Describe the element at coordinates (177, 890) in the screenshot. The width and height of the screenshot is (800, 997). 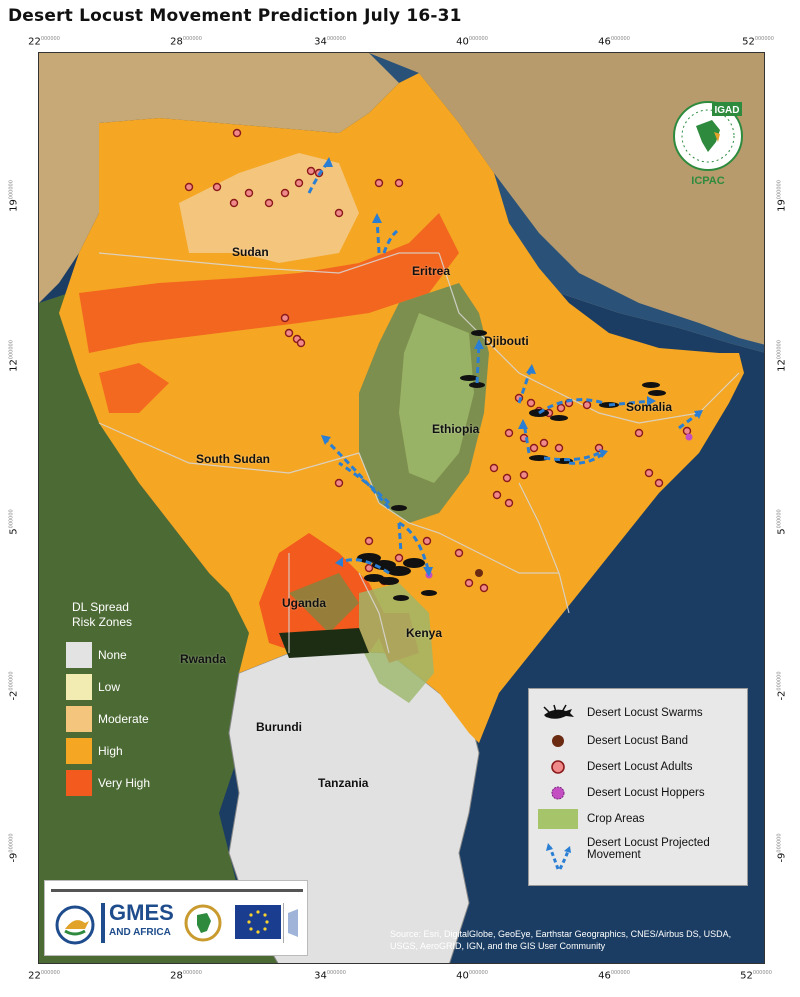
I see `logo-divider` at that location.